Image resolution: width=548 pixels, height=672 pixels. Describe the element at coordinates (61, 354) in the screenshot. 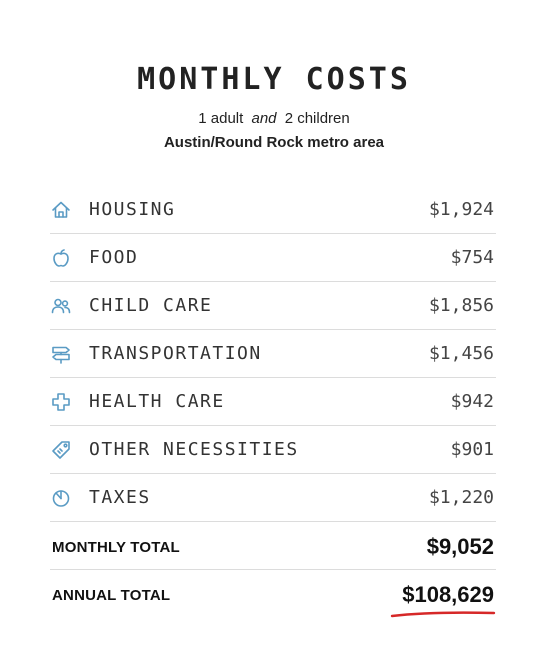

I see `signpost-icon` at that location.